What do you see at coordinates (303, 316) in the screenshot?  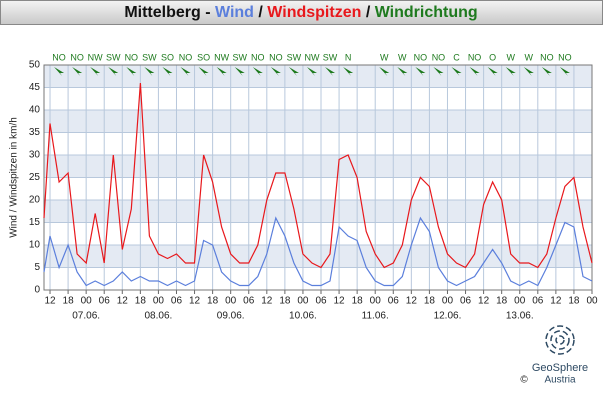 I see `date-label: 10.06.` at bounding box center [303, 316].